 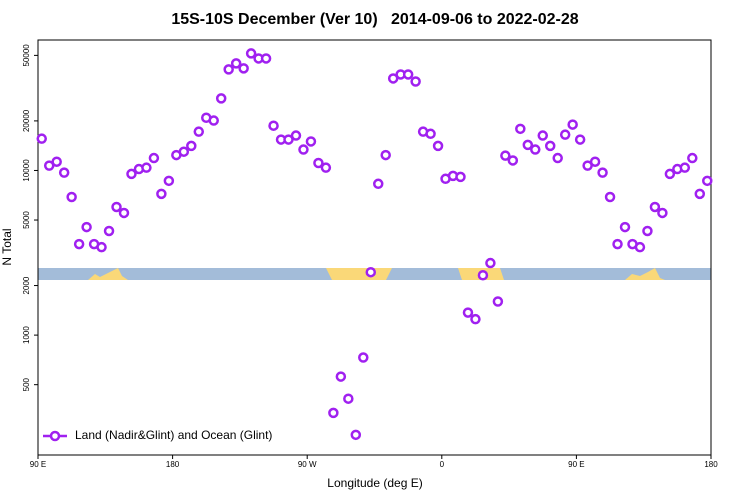 What do you see at coordinates (442, 464) in the screenshot?
I see `x-tick-label: 0` at bounding box center [442, 464].